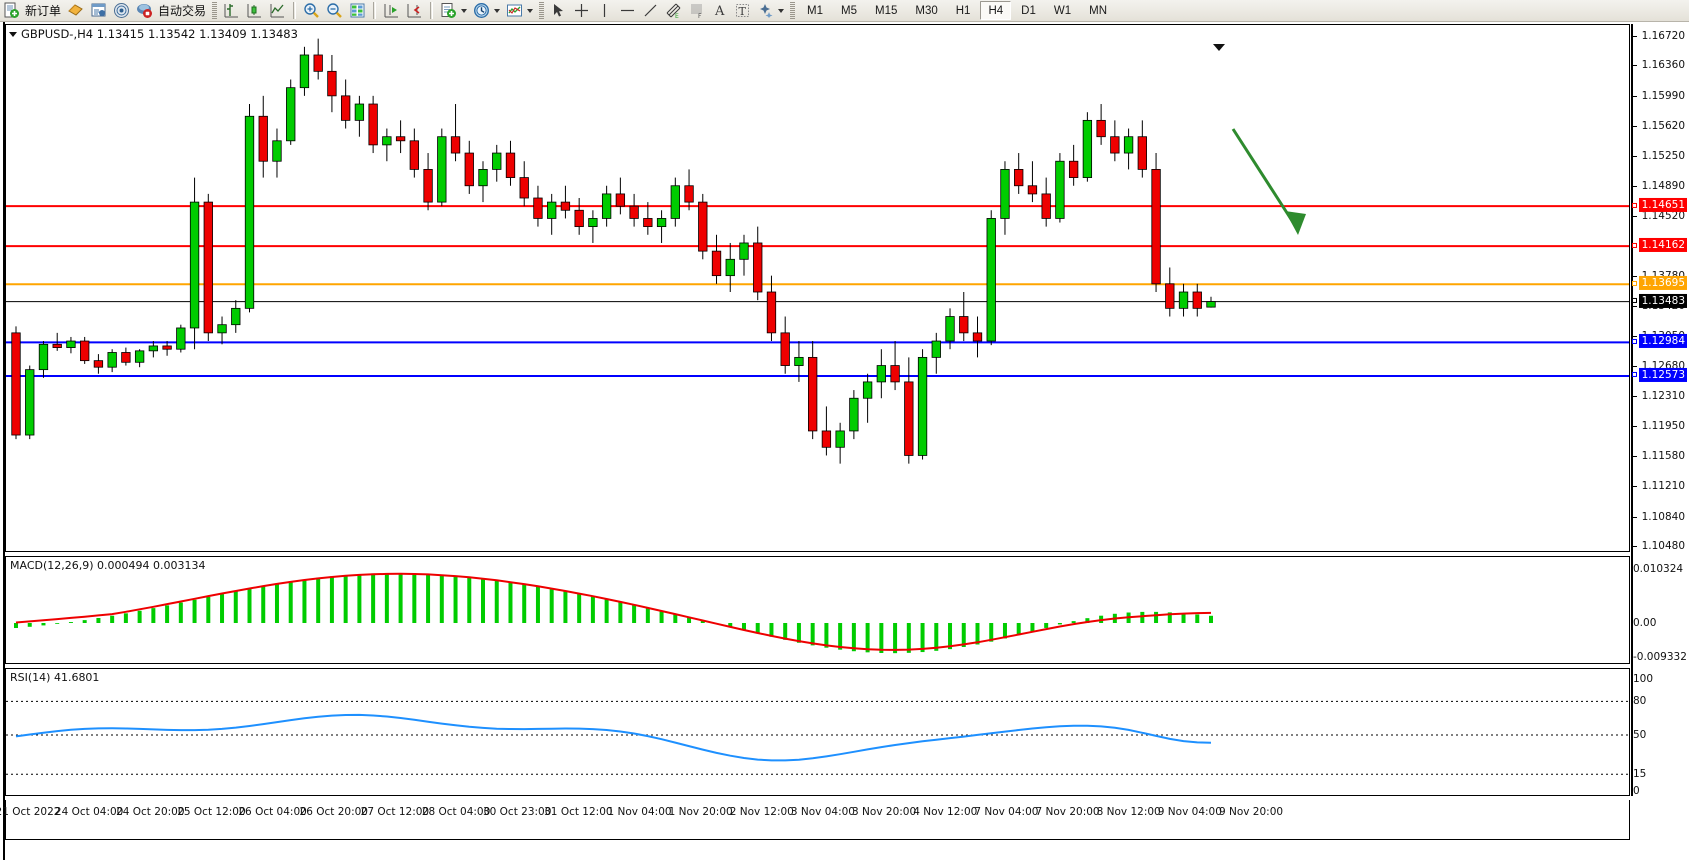  What do you see at coordinates (89, 812) in the screenshot?
I see `time-axis-label: 24 Oct 04:00` at bounding box center [89, 812].